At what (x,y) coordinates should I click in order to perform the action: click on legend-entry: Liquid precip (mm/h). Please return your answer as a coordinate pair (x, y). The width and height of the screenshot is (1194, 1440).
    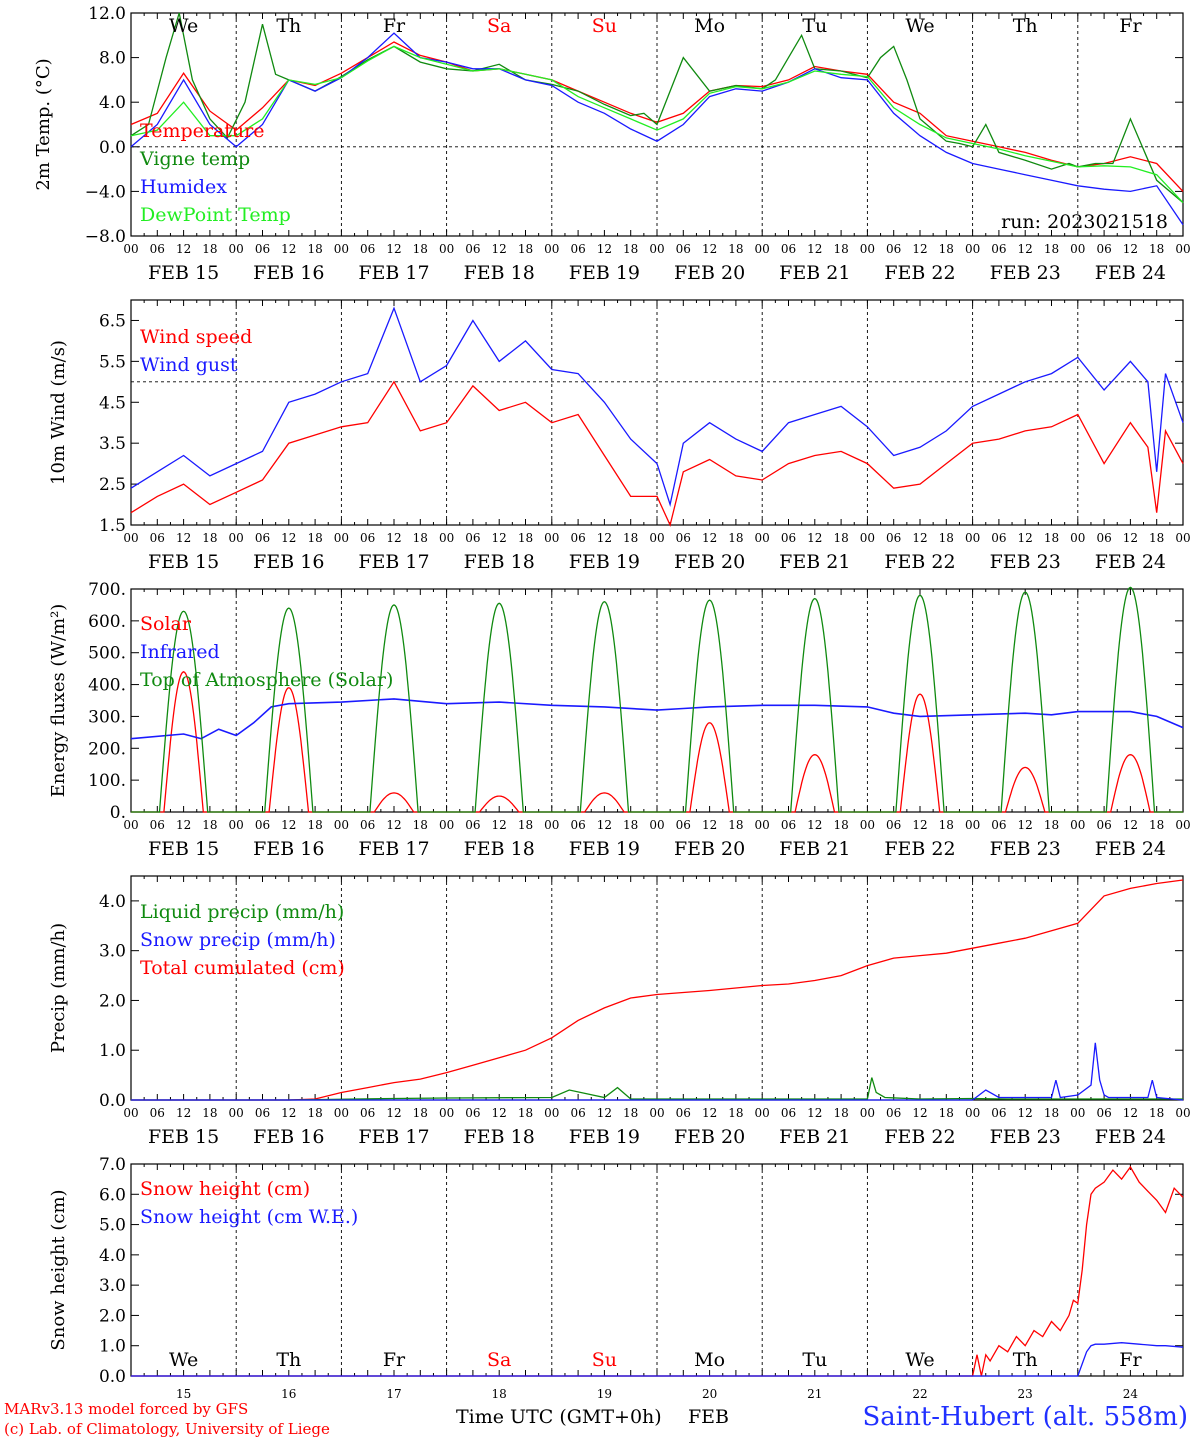
    Looking at the image, I should click on (242, 912).